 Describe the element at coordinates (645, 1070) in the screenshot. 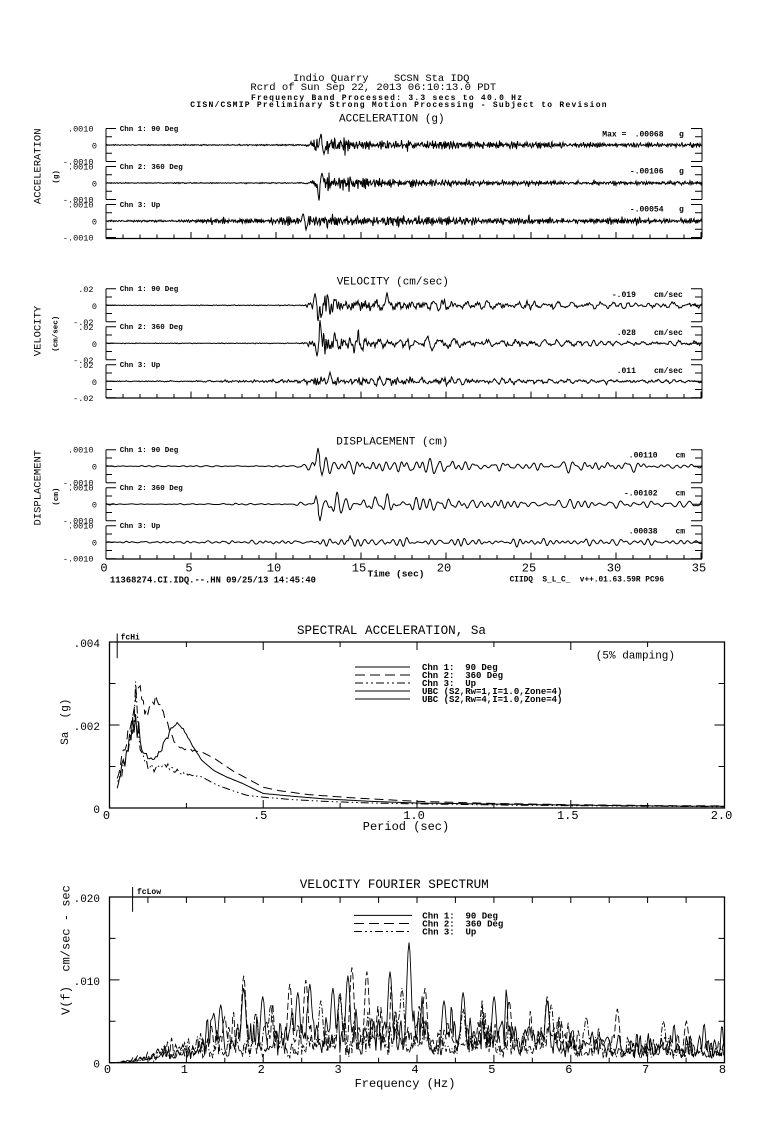

I see `svg-text: 7` at that location.